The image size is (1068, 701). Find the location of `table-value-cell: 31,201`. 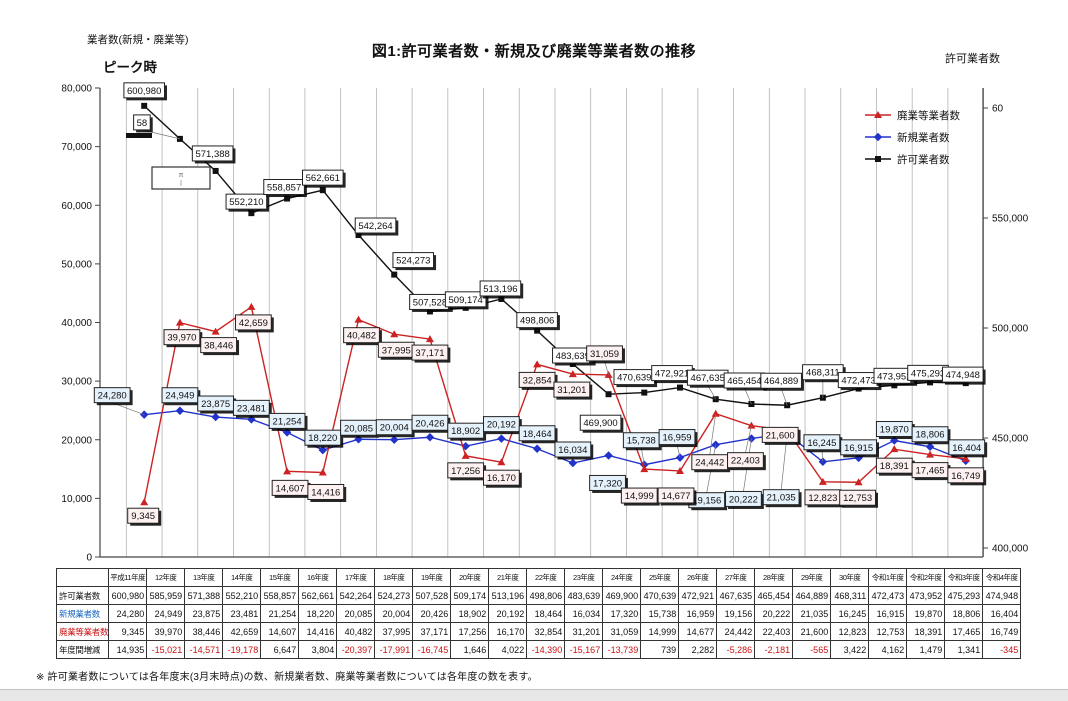

table-value-cell: 31,201 is located at coordinates (584, 631).